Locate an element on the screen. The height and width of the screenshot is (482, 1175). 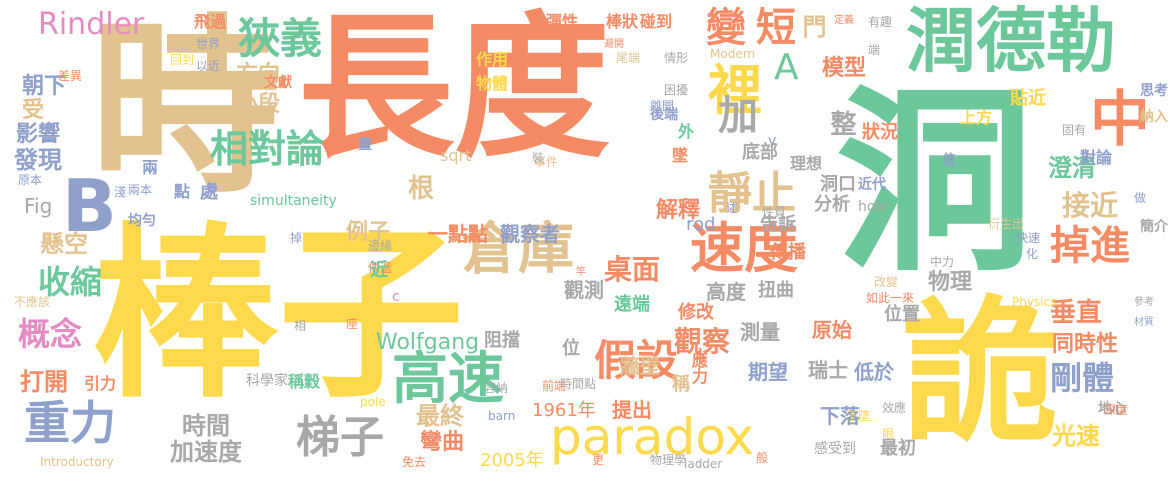
cloud-word: B is located at coordinates (89, 206).